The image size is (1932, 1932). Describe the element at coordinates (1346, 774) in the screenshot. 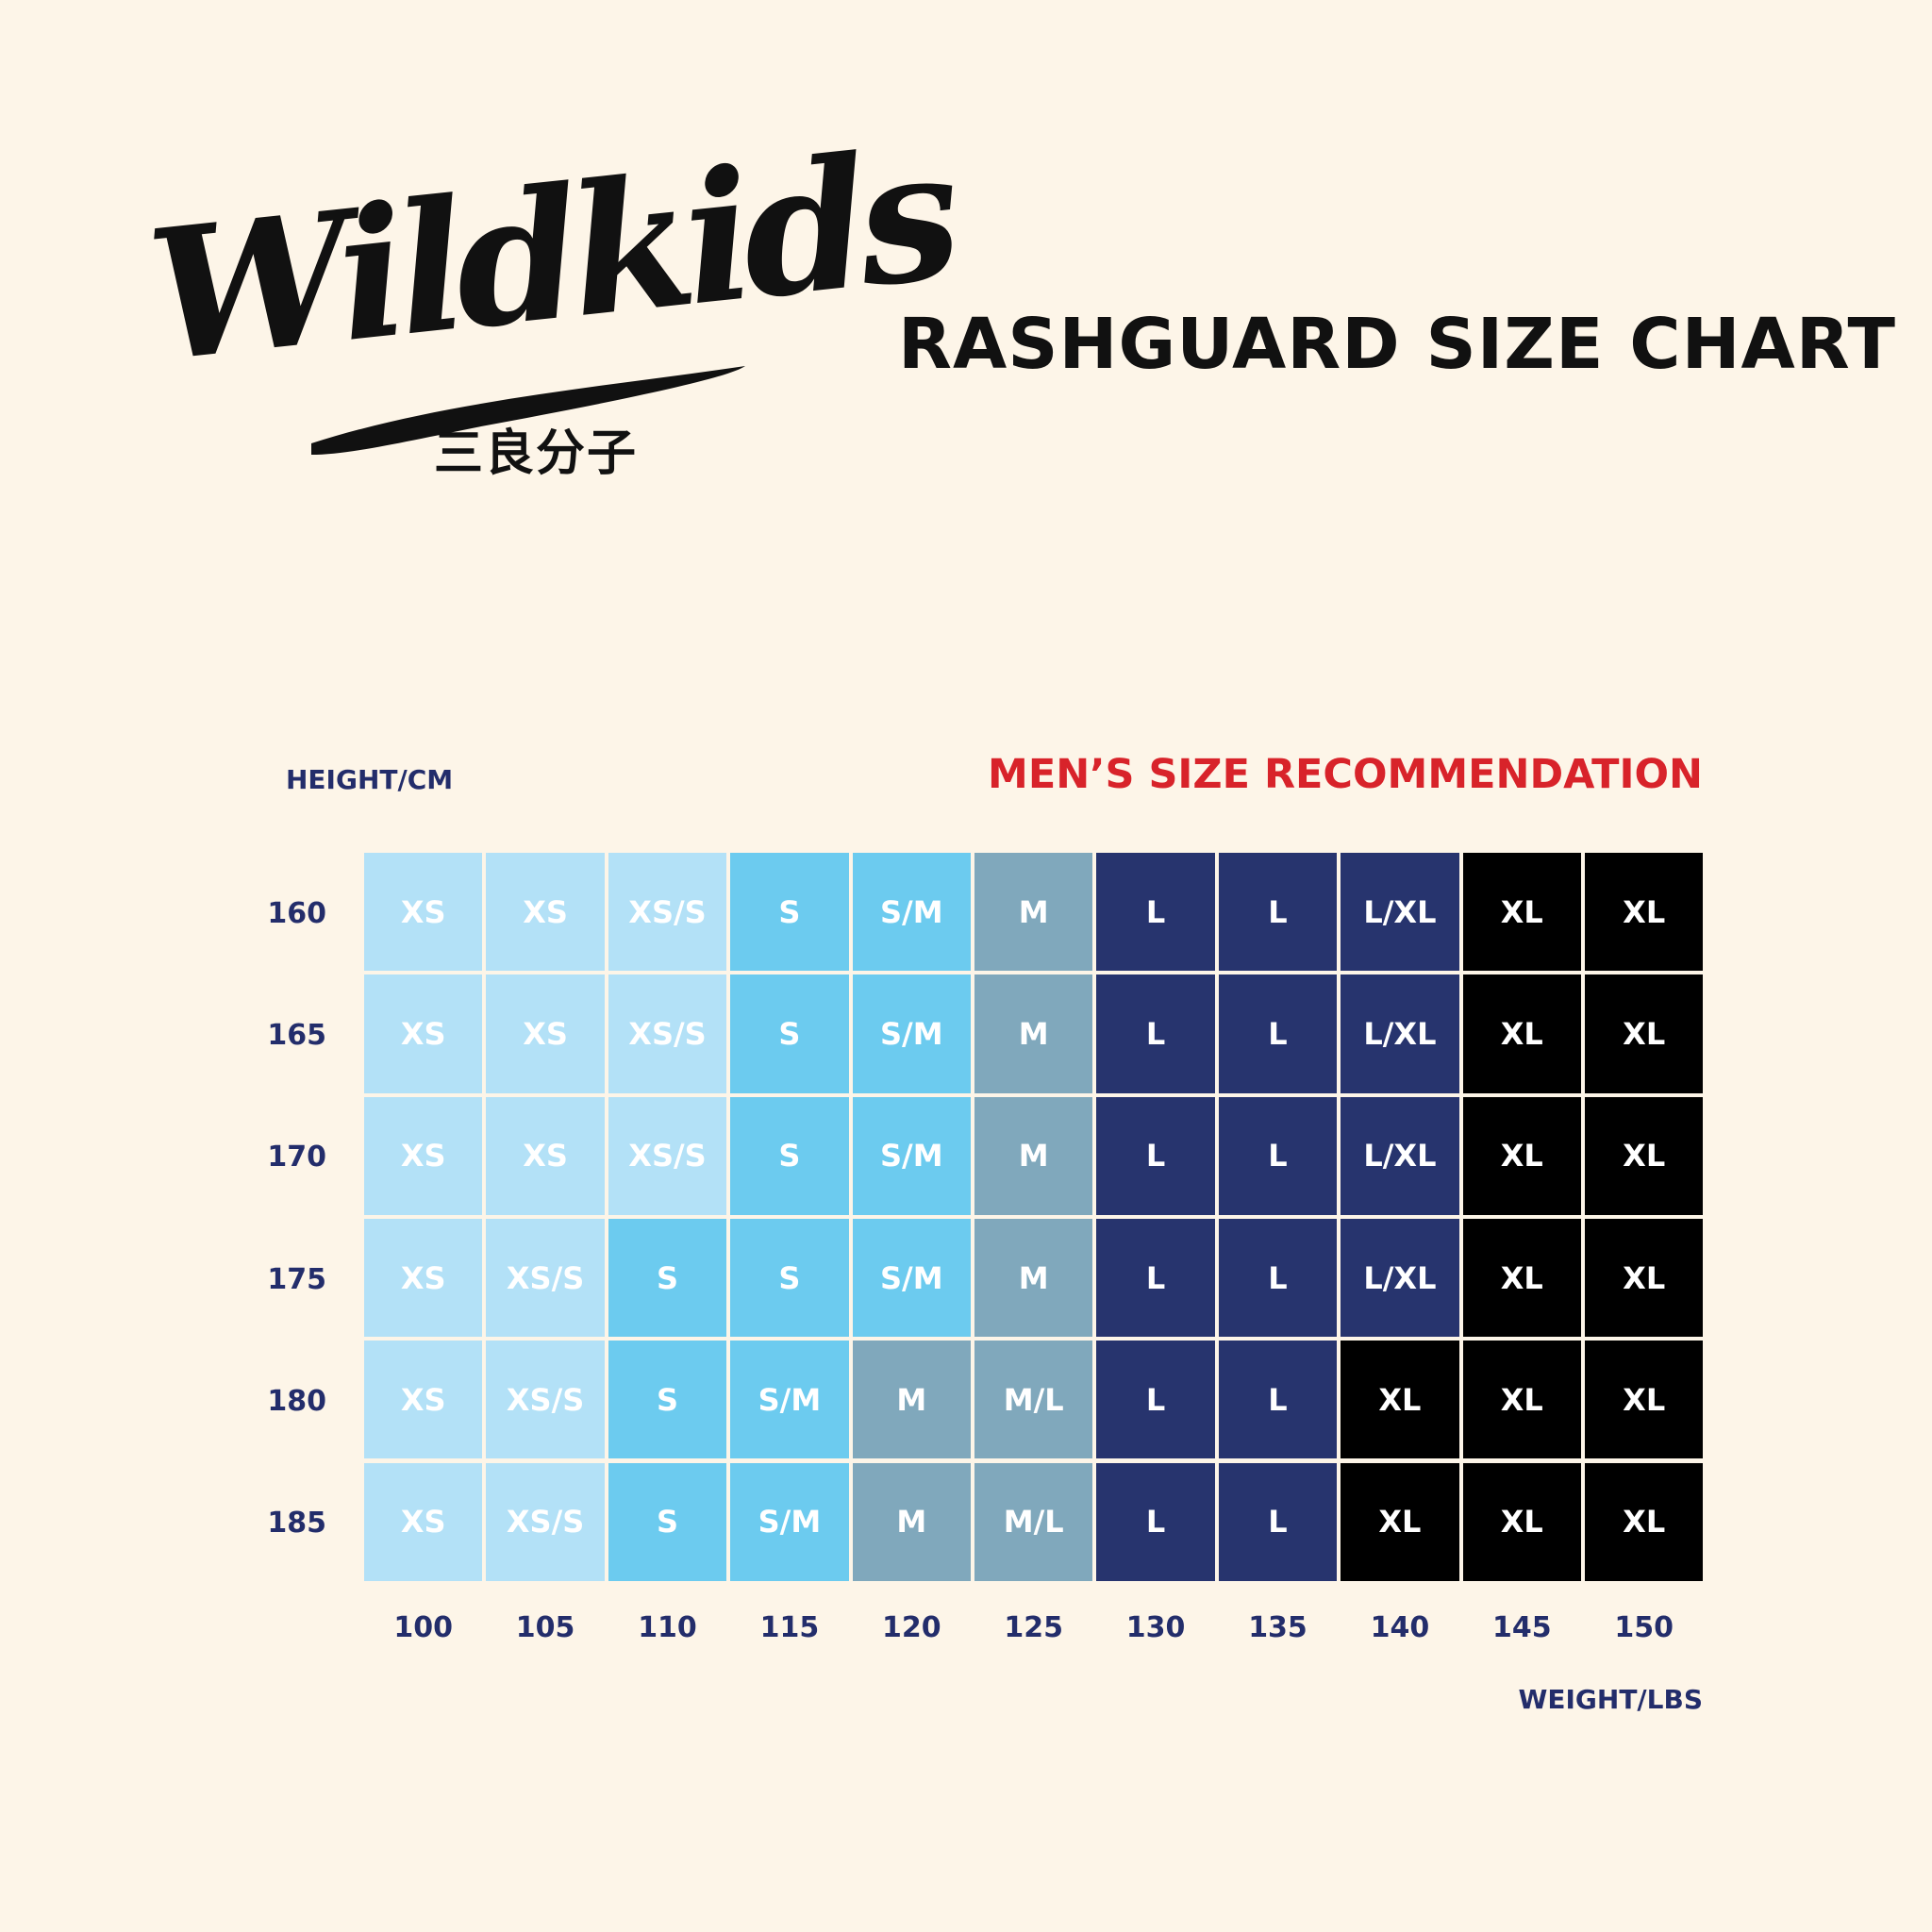

I see `chart-title: MEN’S SIZE RECOMMENDATION` at that location.